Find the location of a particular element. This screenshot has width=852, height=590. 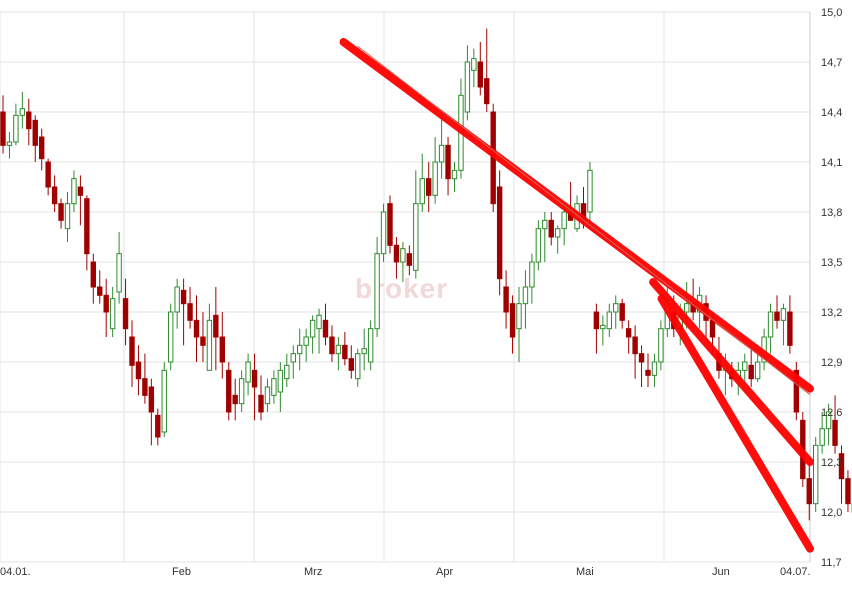

y-tick-label: 14,4 is located at coordinates (831, 113).